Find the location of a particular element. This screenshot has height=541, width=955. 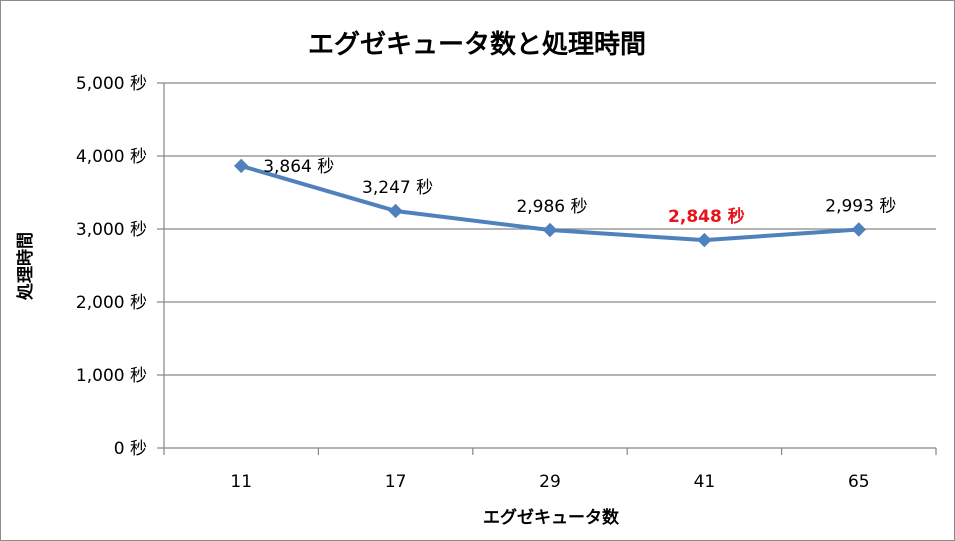

data-label: 3,864 秒 is located at coordinates (298, 167).